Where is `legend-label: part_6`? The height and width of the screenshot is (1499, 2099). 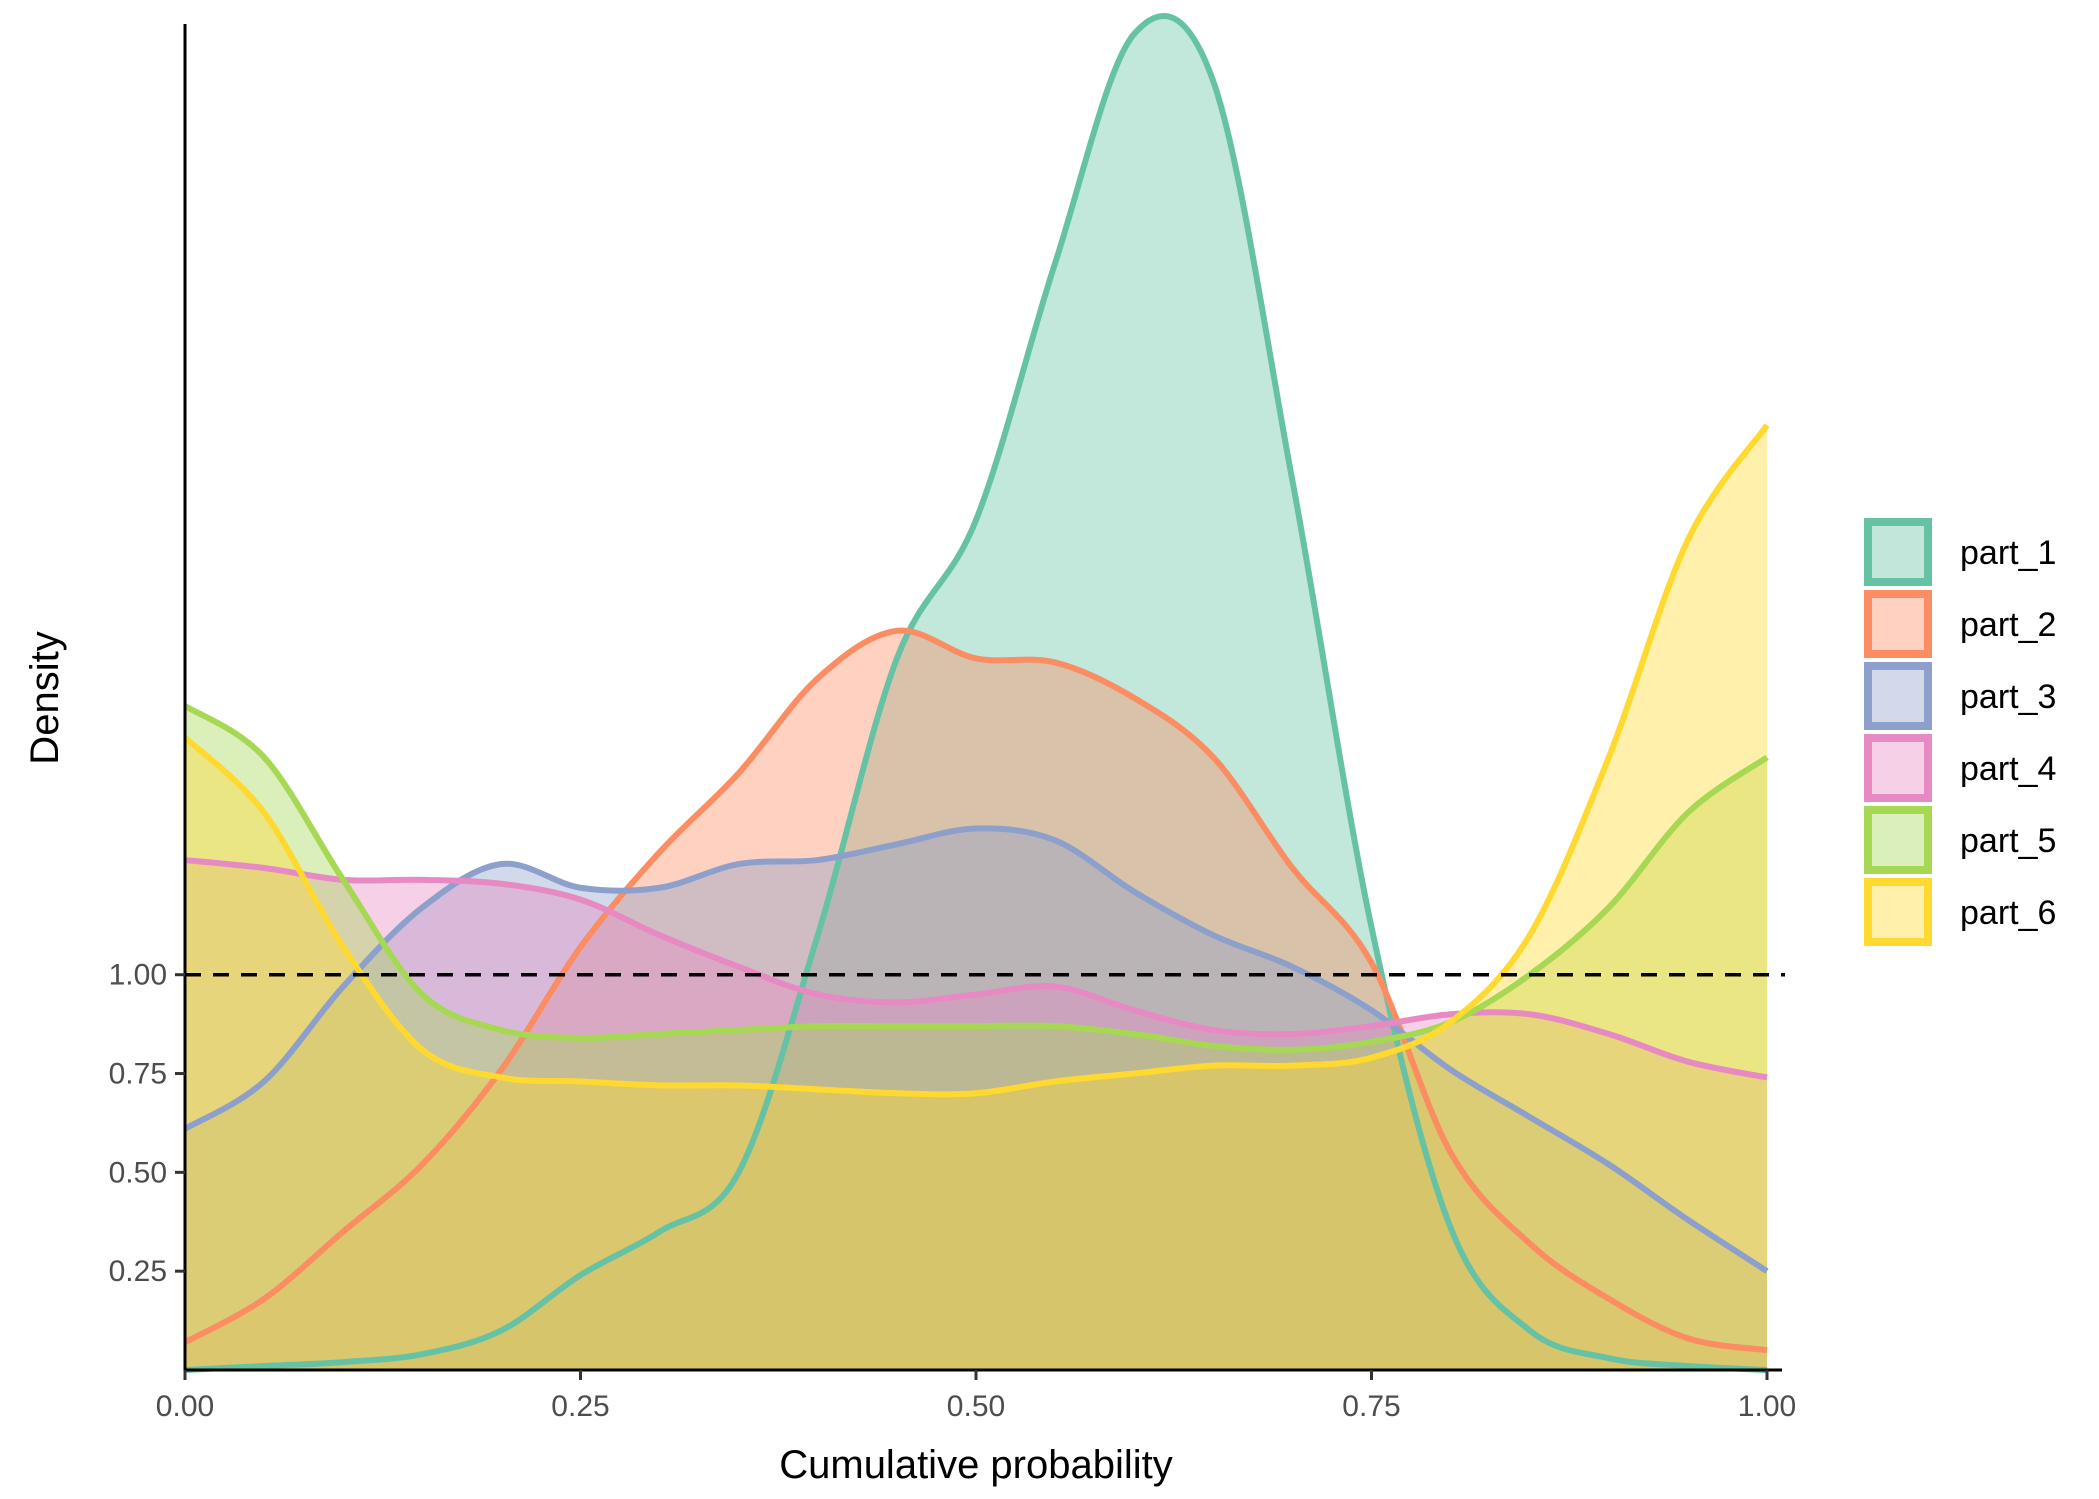
legend-label: part_6 is located at coordinates (2008, 913).